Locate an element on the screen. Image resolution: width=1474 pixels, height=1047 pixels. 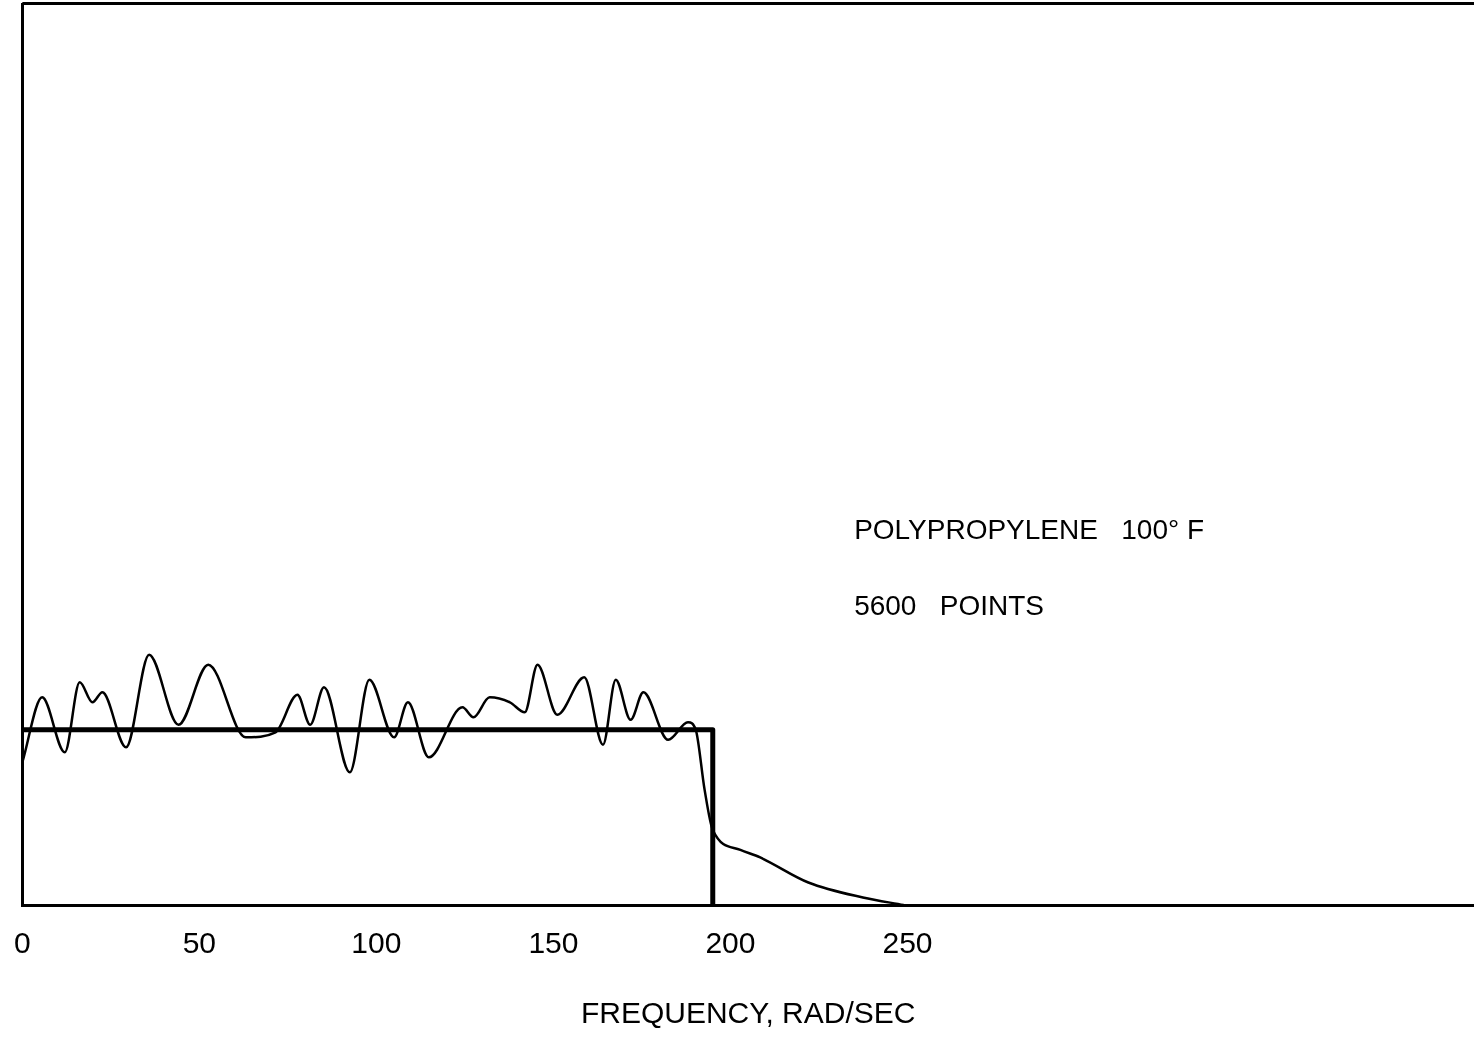
x-tick-label: 0 is located at coordinates (22, 943).